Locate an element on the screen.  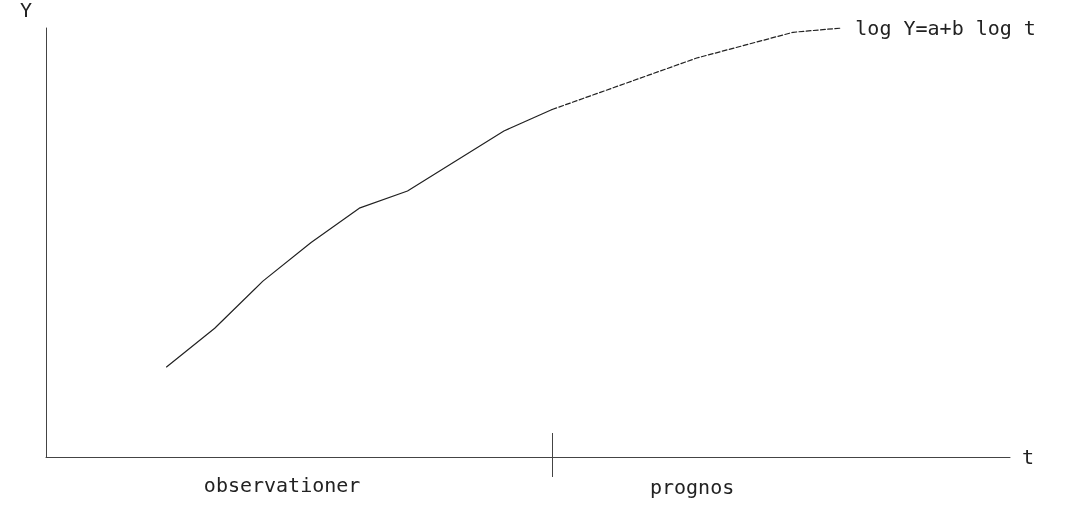
x-axis-title: t is located at coordinates (1028, 457).